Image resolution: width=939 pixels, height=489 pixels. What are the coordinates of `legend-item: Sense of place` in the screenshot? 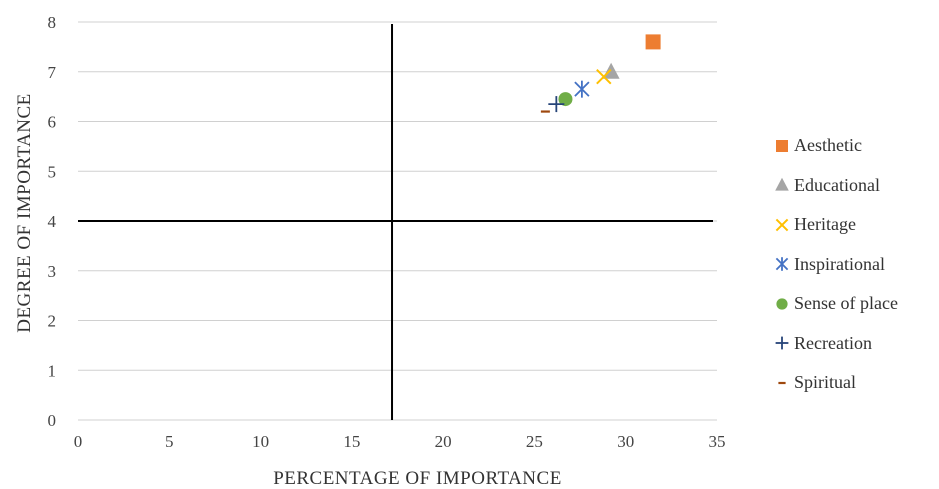 It's located at (854, 304).